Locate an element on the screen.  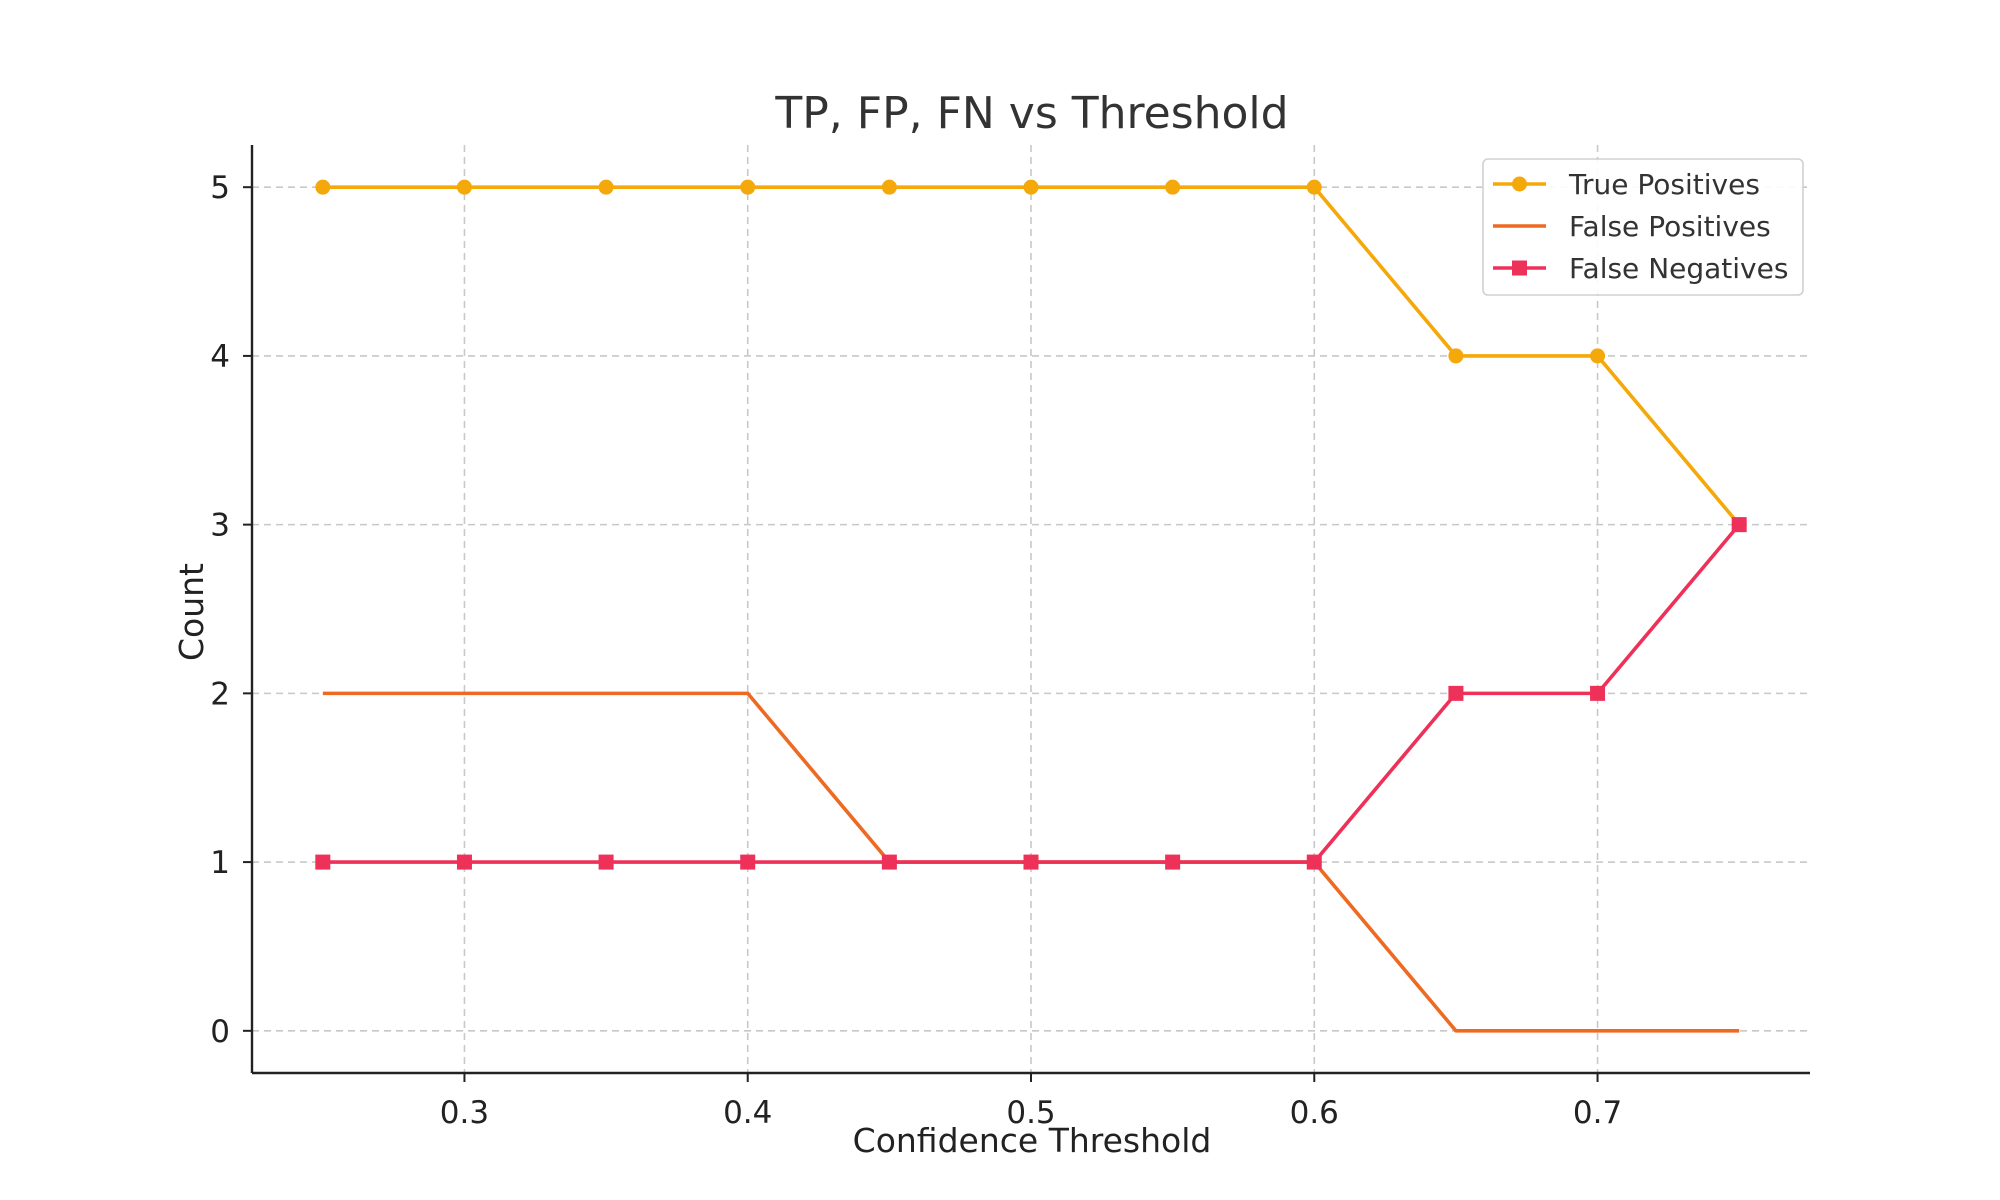
y-tick-label: 4 is located at coordinates (220, 357).